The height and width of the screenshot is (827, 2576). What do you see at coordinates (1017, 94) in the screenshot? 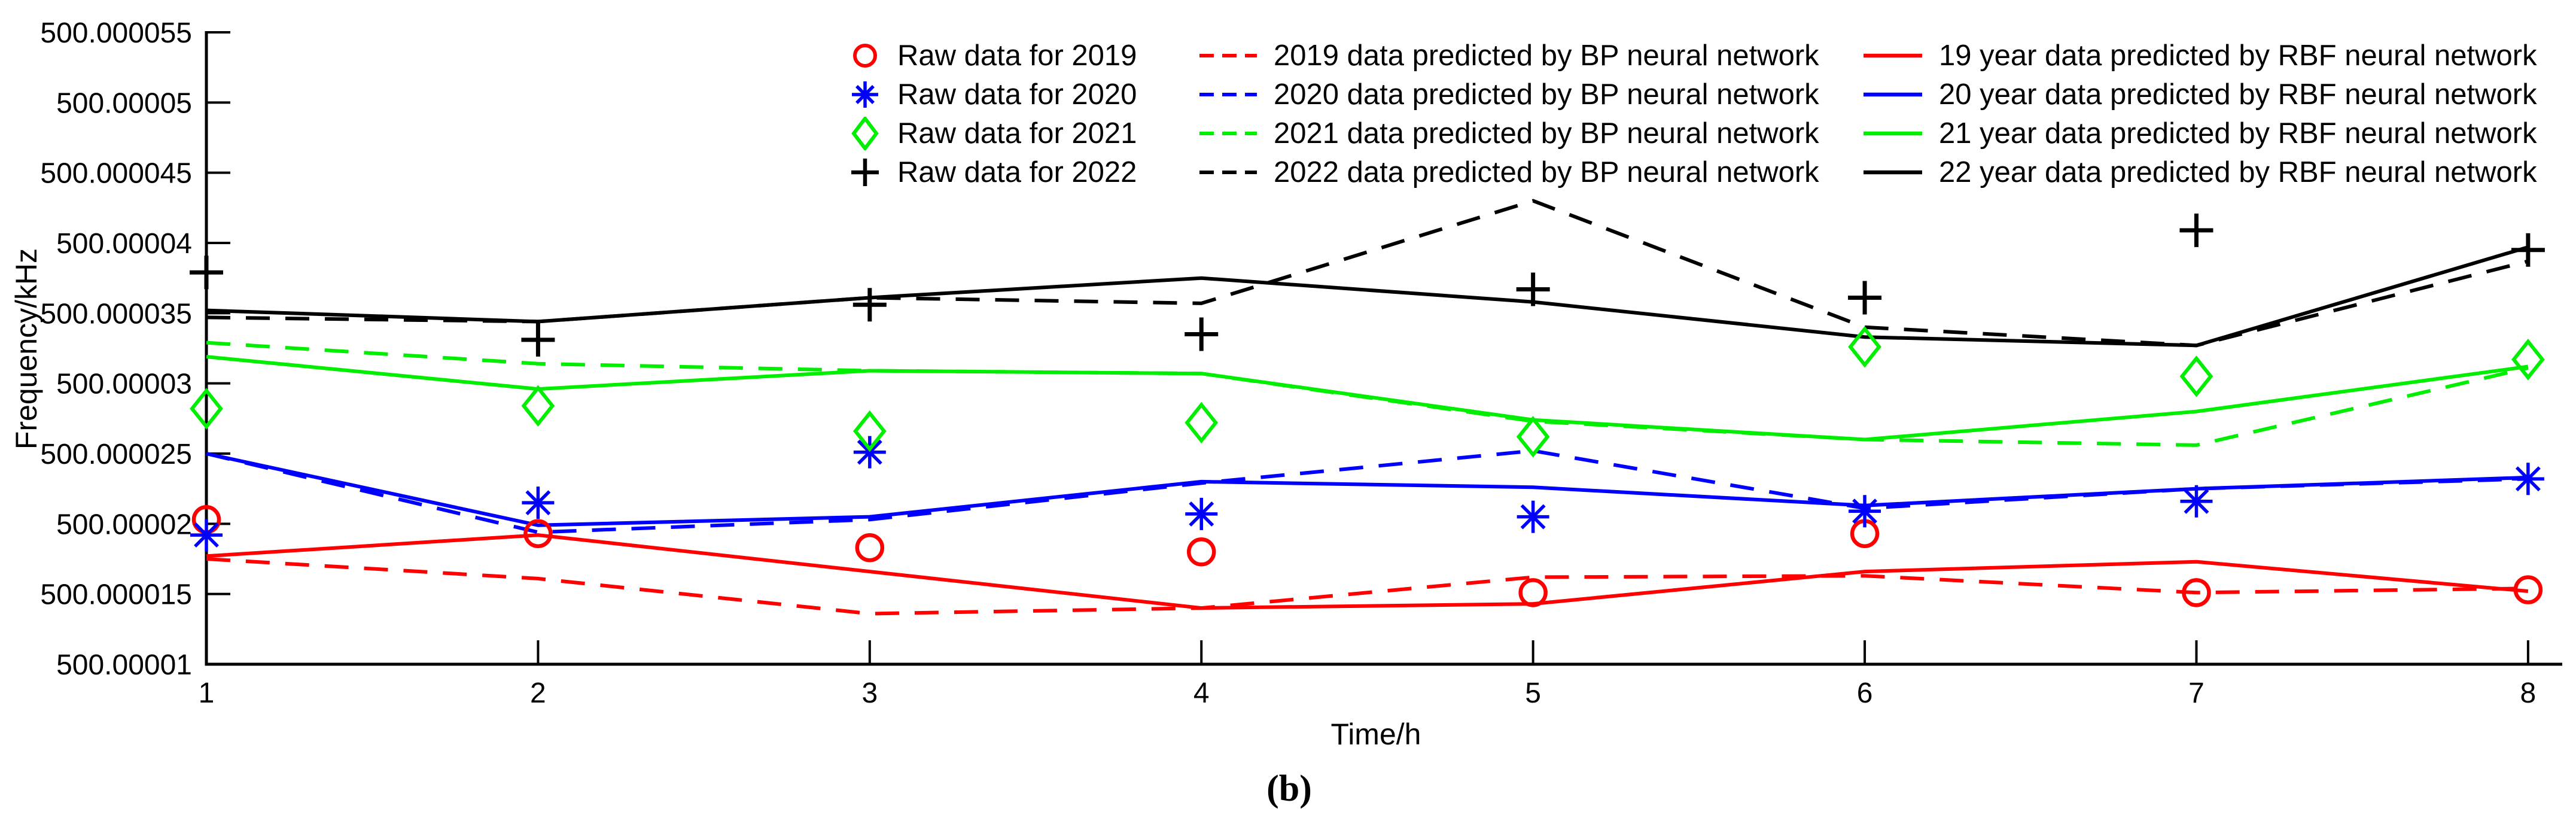
I see `legend-label: Raw data for 2020` at bounding box center [1017, 94].